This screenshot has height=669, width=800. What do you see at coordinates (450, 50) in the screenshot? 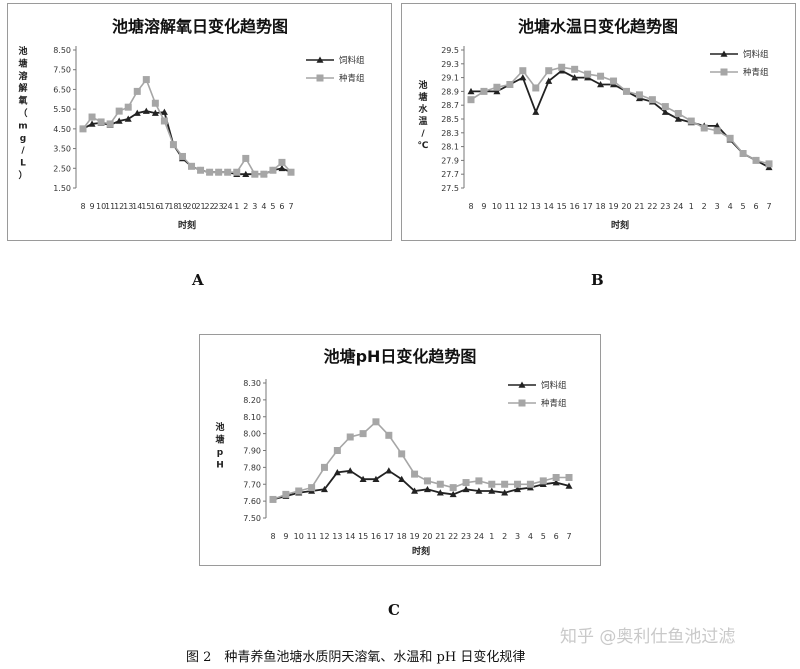
I see `y-tick-label: 29.5` at bounding box center [450, 50].